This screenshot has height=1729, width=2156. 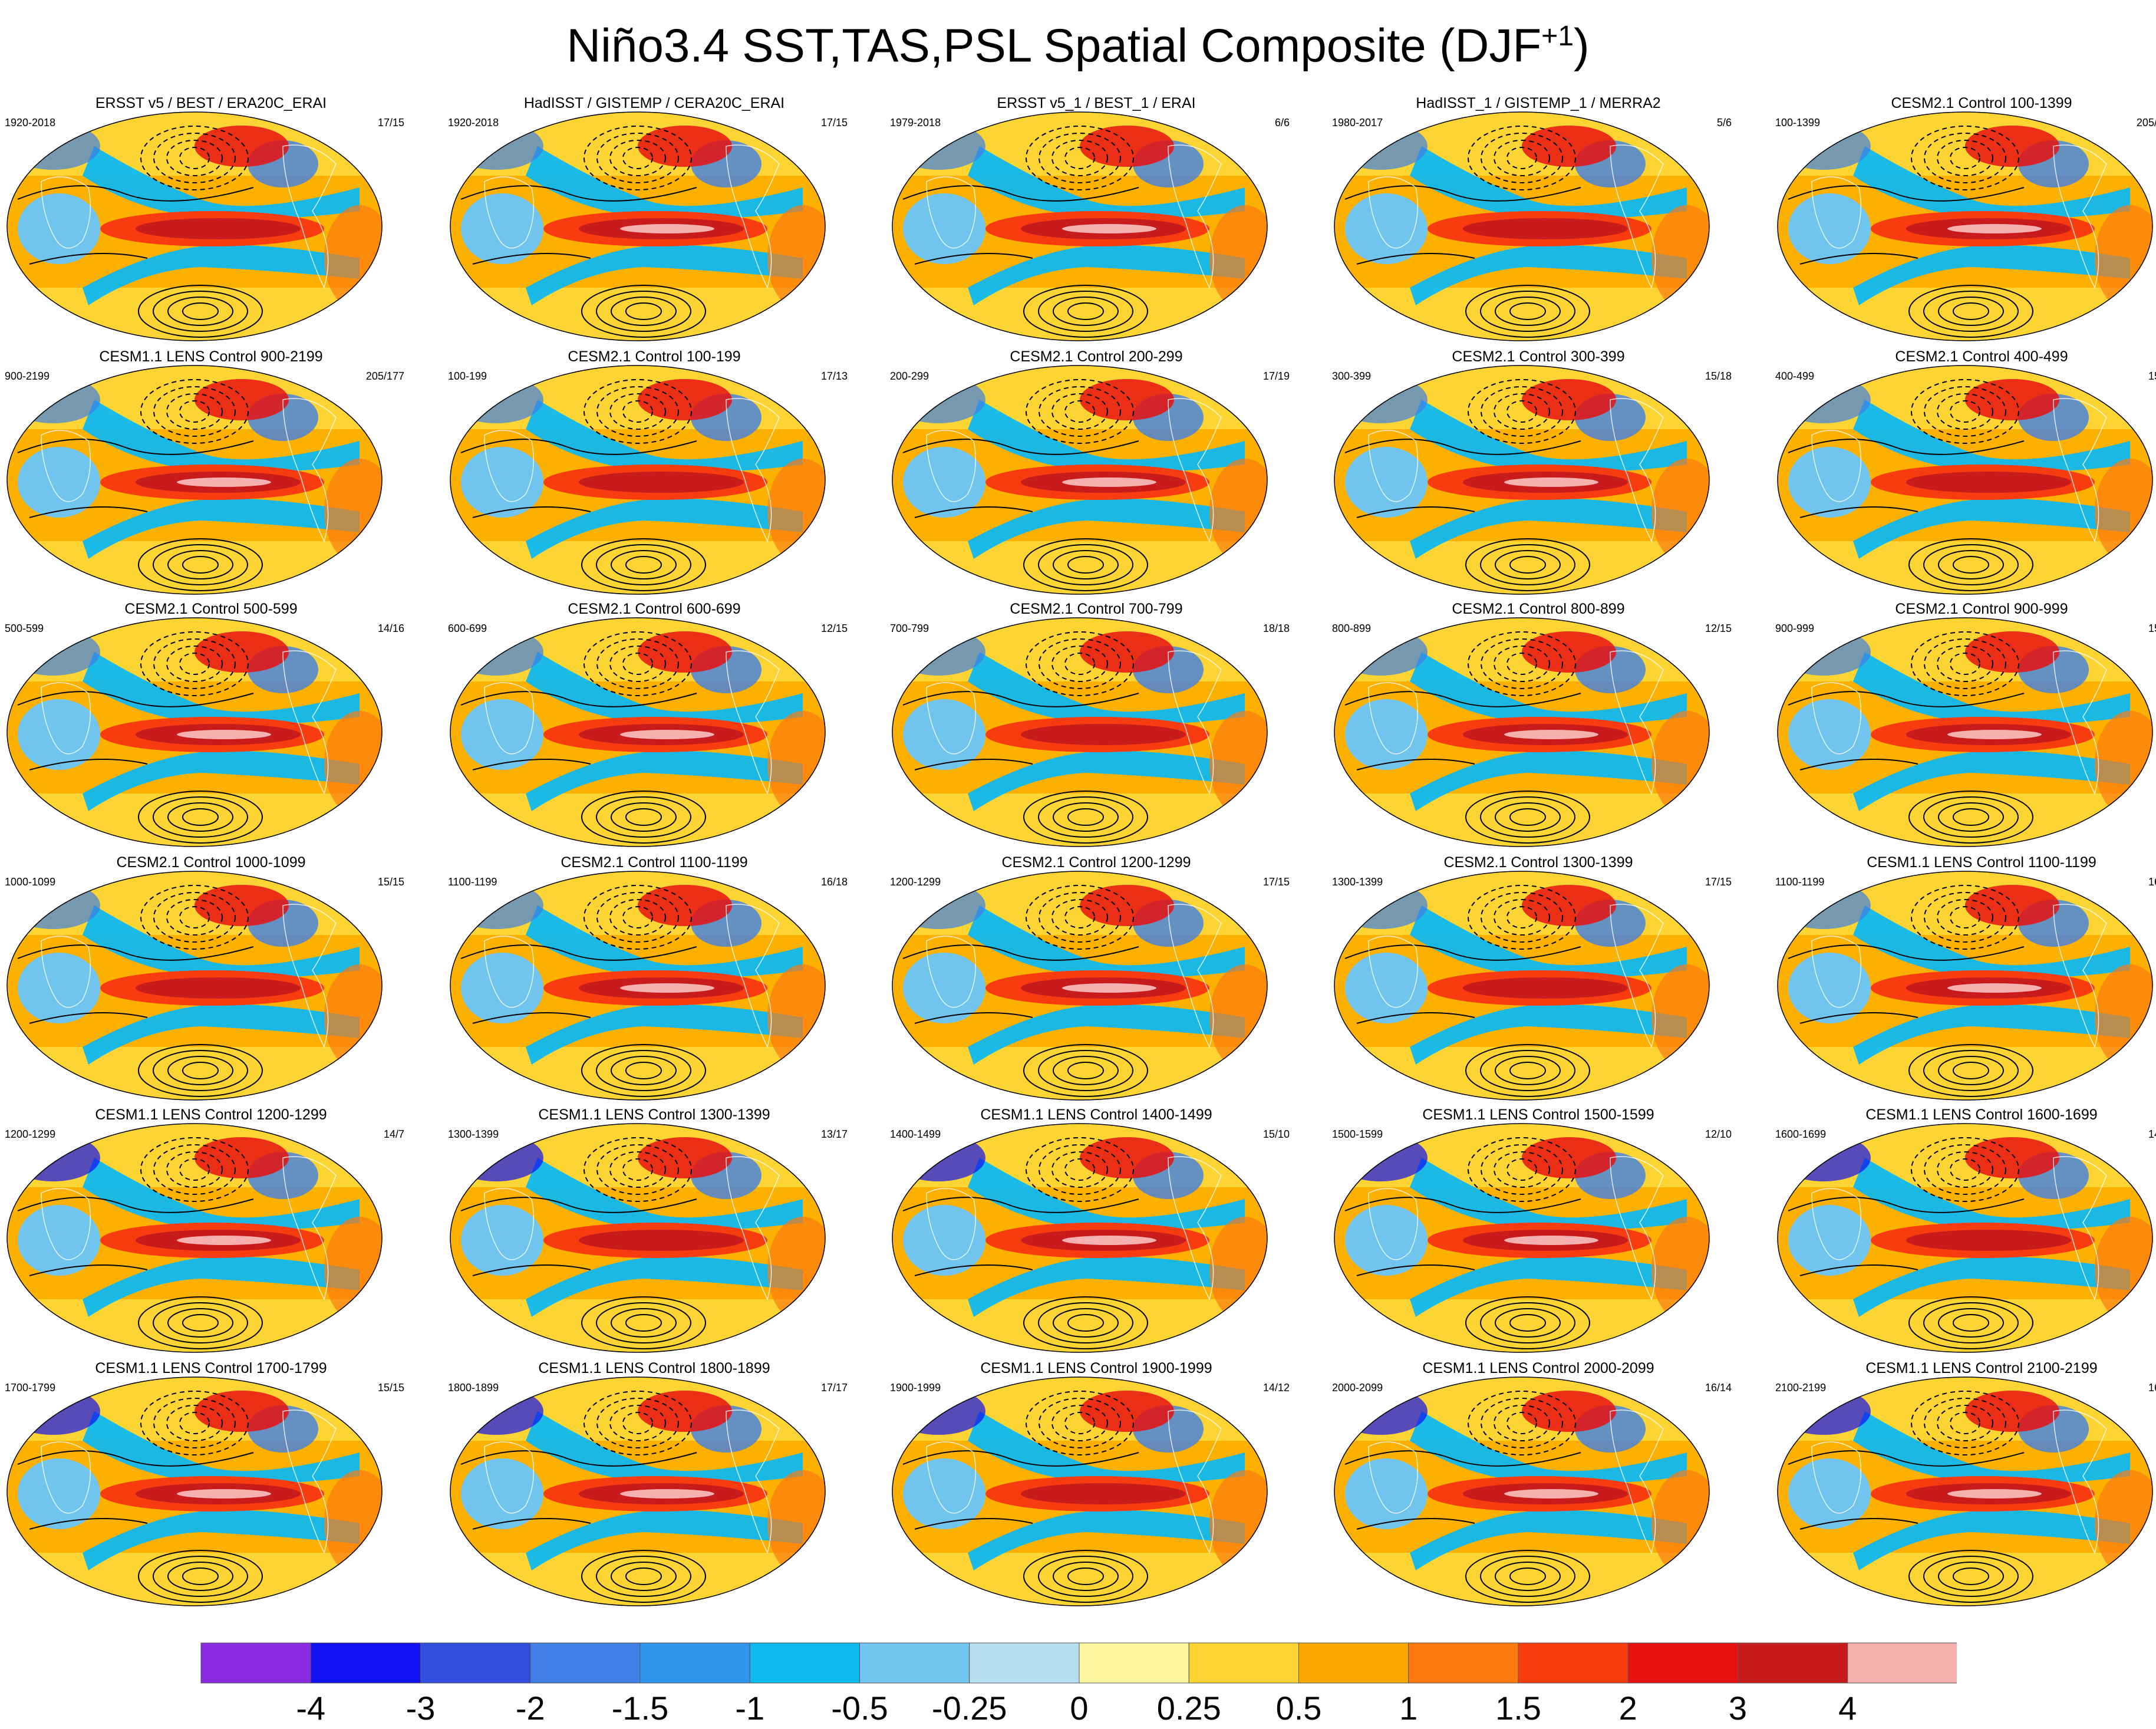 I want to click on map-panel: CESM2.1 Control 100-199 100-199 17/13, so click(x=654, y=474).